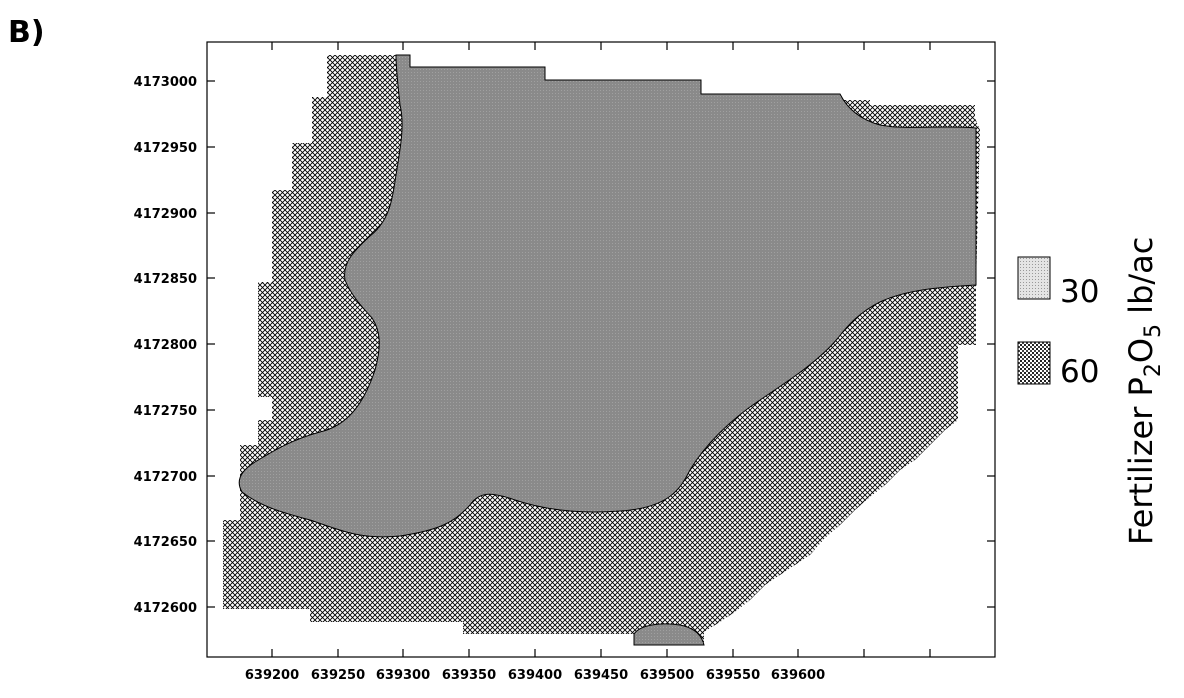 The height and width of the screenshot is (698, 1184). I want to click on legend-title-sub1: 2, so click(1153, 370).